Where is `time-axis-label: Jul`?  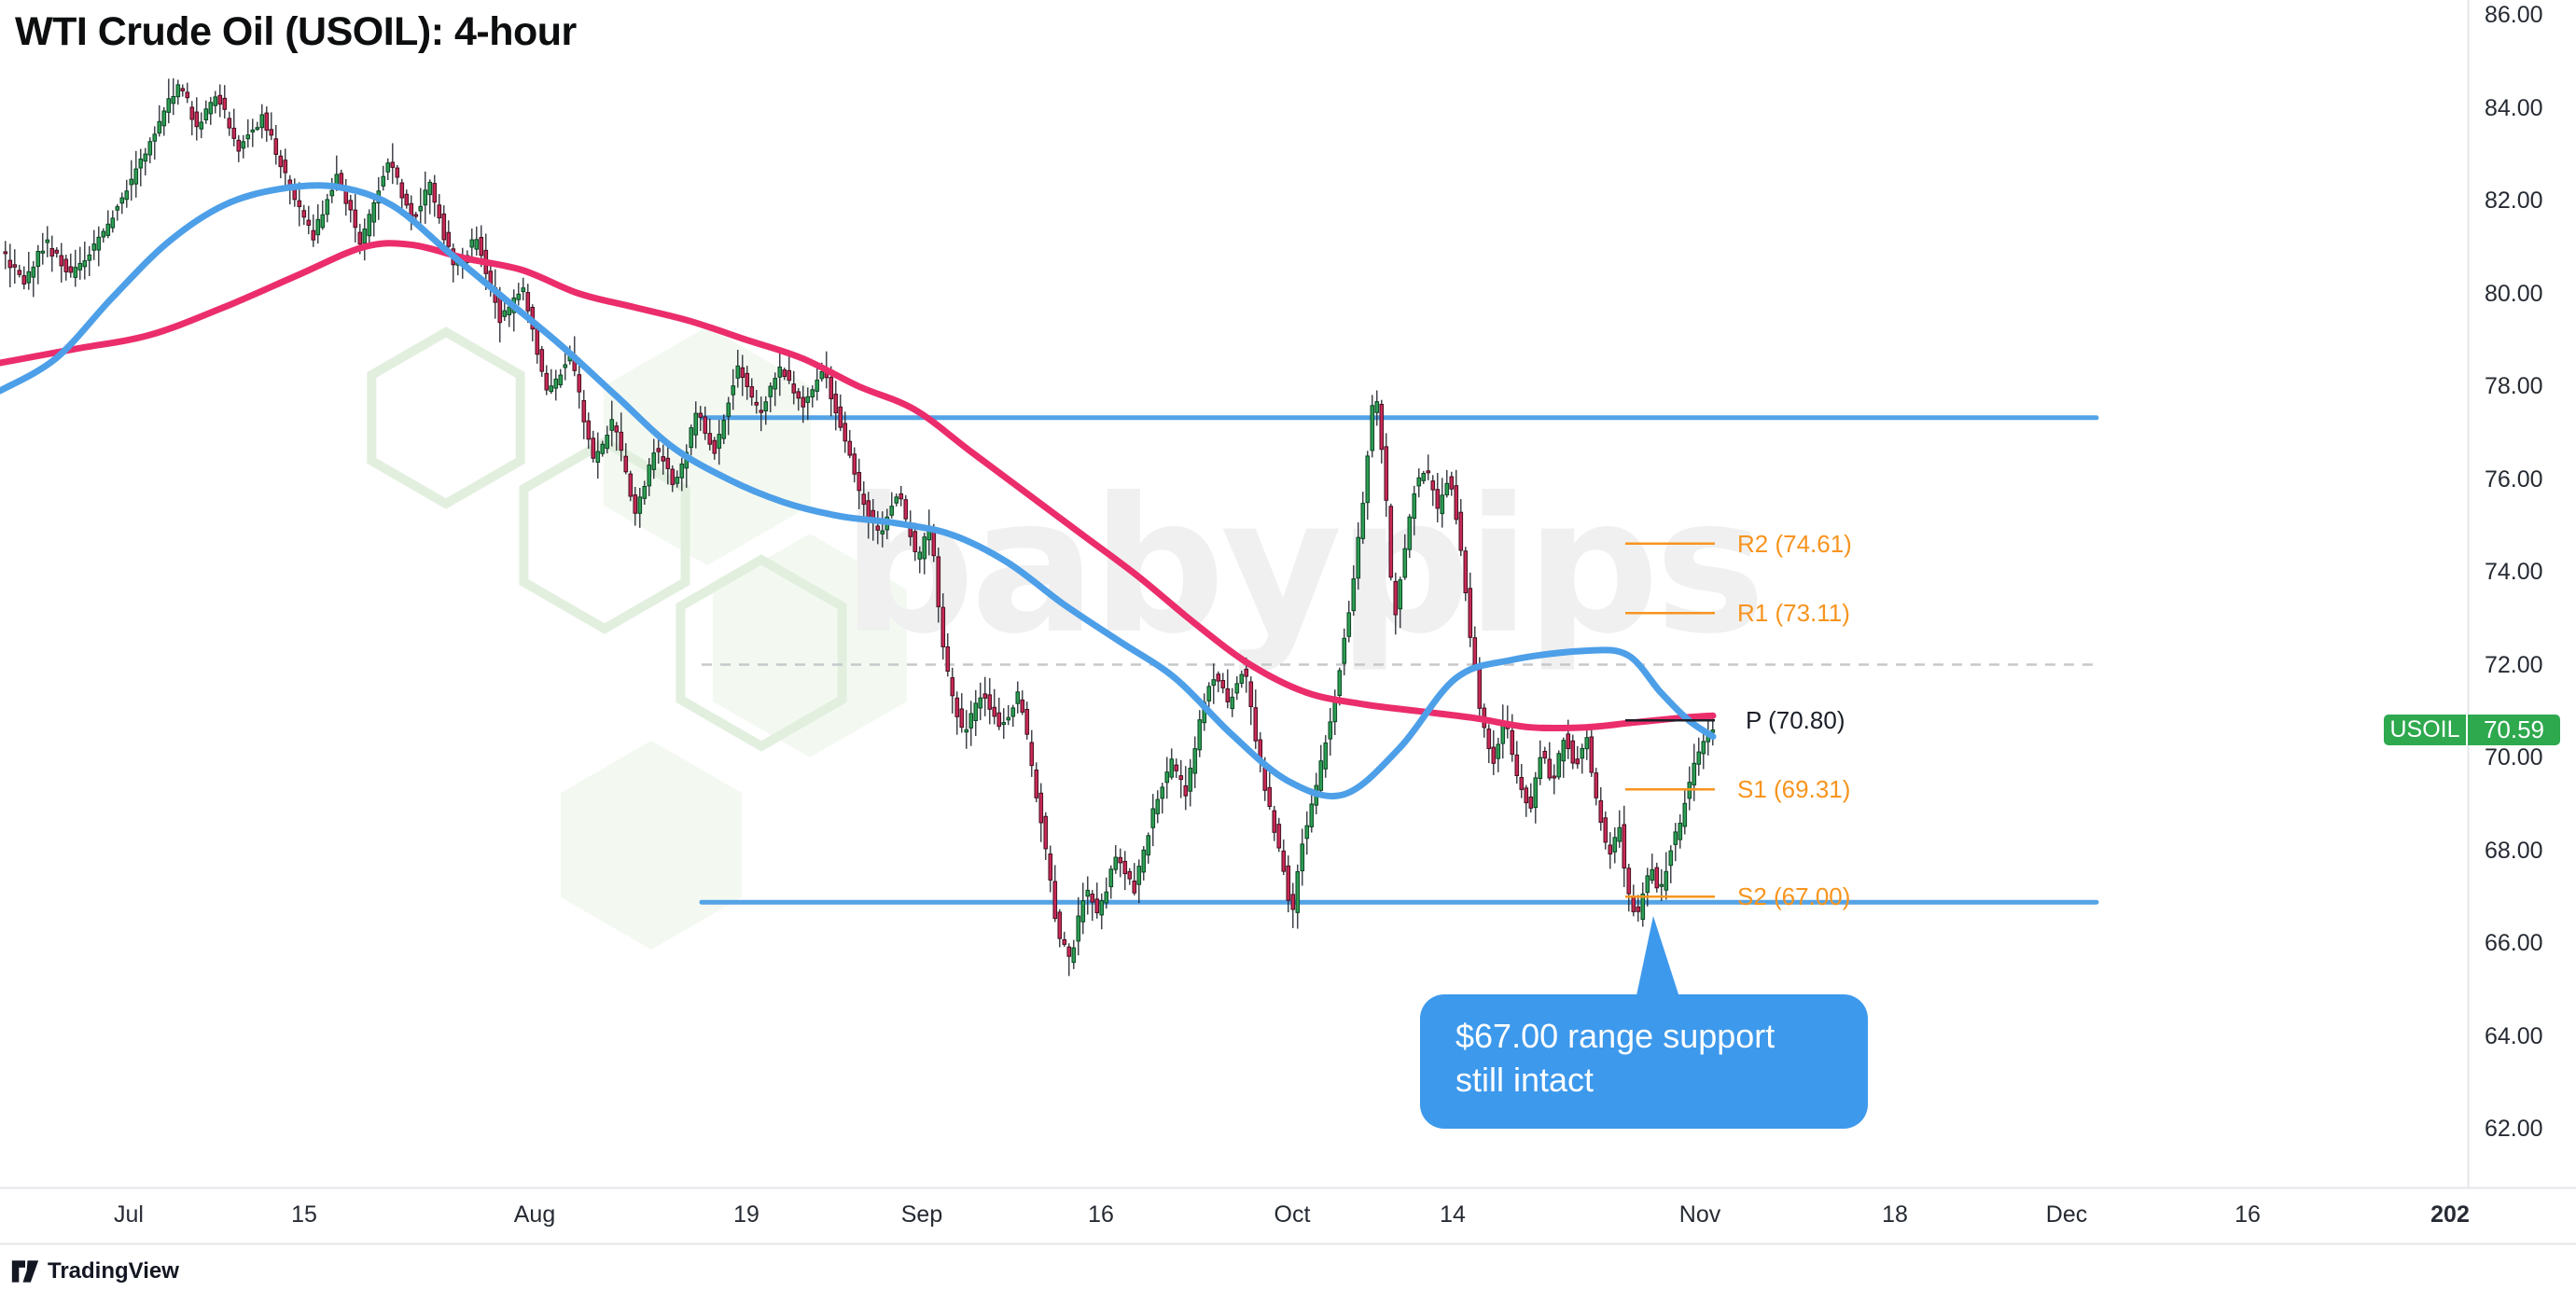
time-axis-label: Jul is located at coordinates (129, 1214).